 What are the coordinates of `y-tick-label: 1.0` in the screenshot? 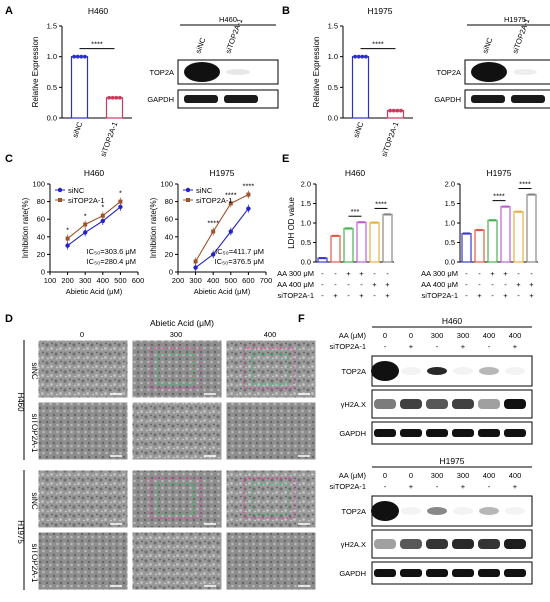 It's located at (52, 56).